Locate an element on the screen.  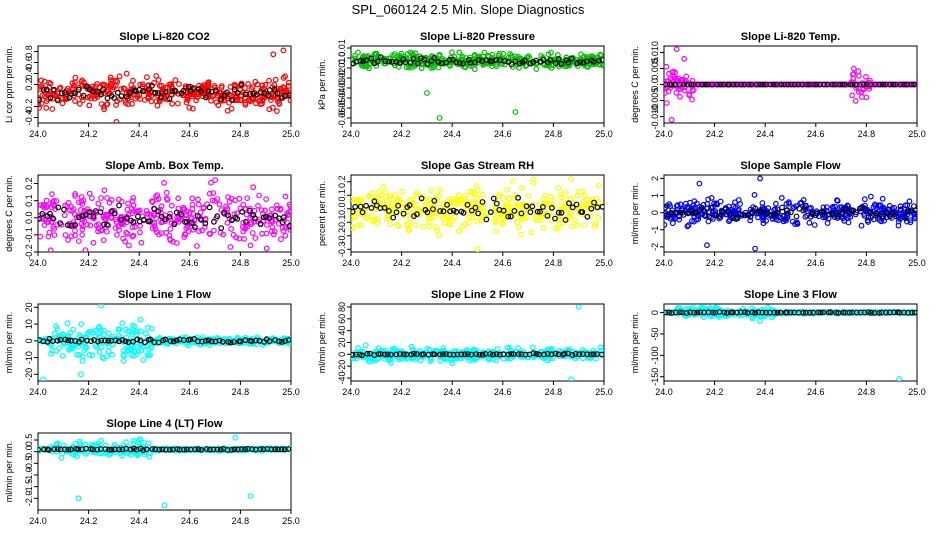
x-tick-label: 24.4 is located at coordinates (139, 392).